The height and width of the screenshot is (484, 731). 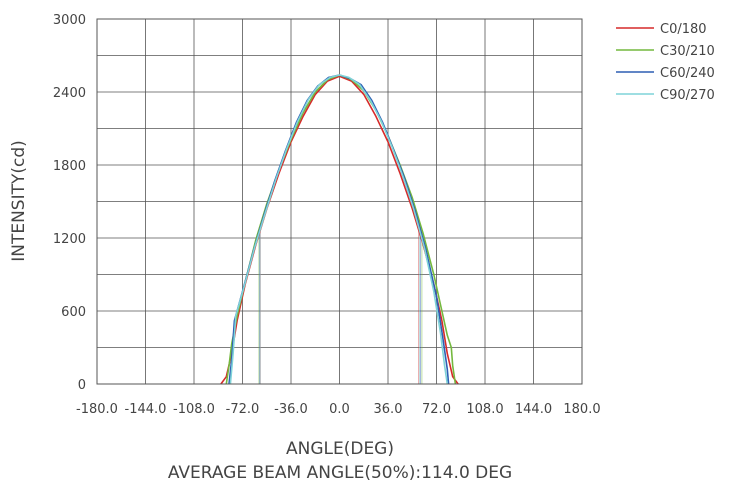 What do you see at coordinates (687, 73) in the screenshot?
I see `legend-label: C60/240` at bounding box center [687, 73].